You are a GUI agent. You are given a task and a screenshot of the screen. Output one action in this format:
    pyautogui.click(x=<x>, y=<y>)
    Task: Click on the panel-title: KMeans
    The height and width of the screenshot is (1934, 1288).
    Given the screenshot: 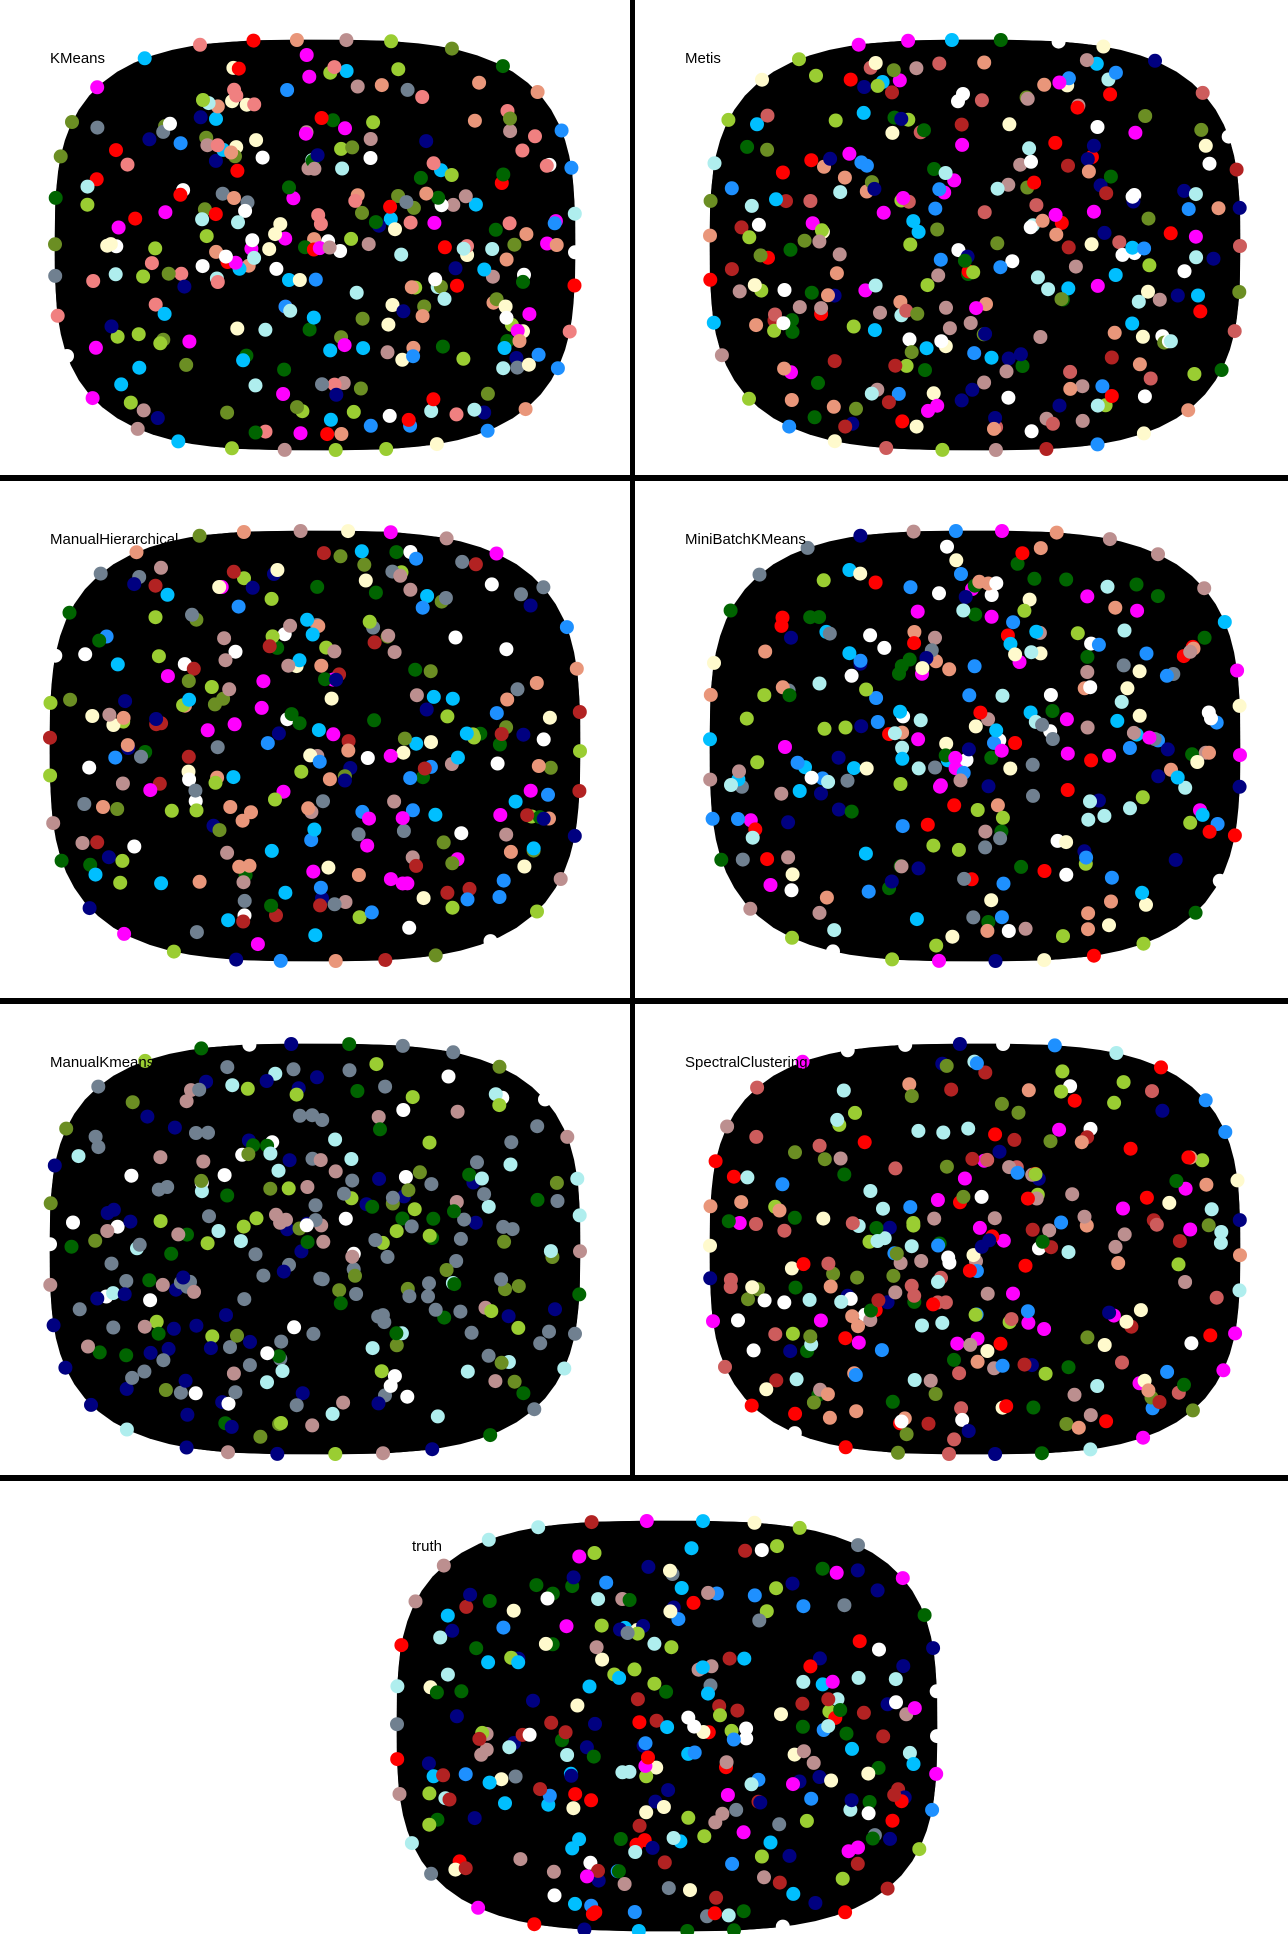 What is the action you would take?
    pyautogui.click(x=78, y=58)
    